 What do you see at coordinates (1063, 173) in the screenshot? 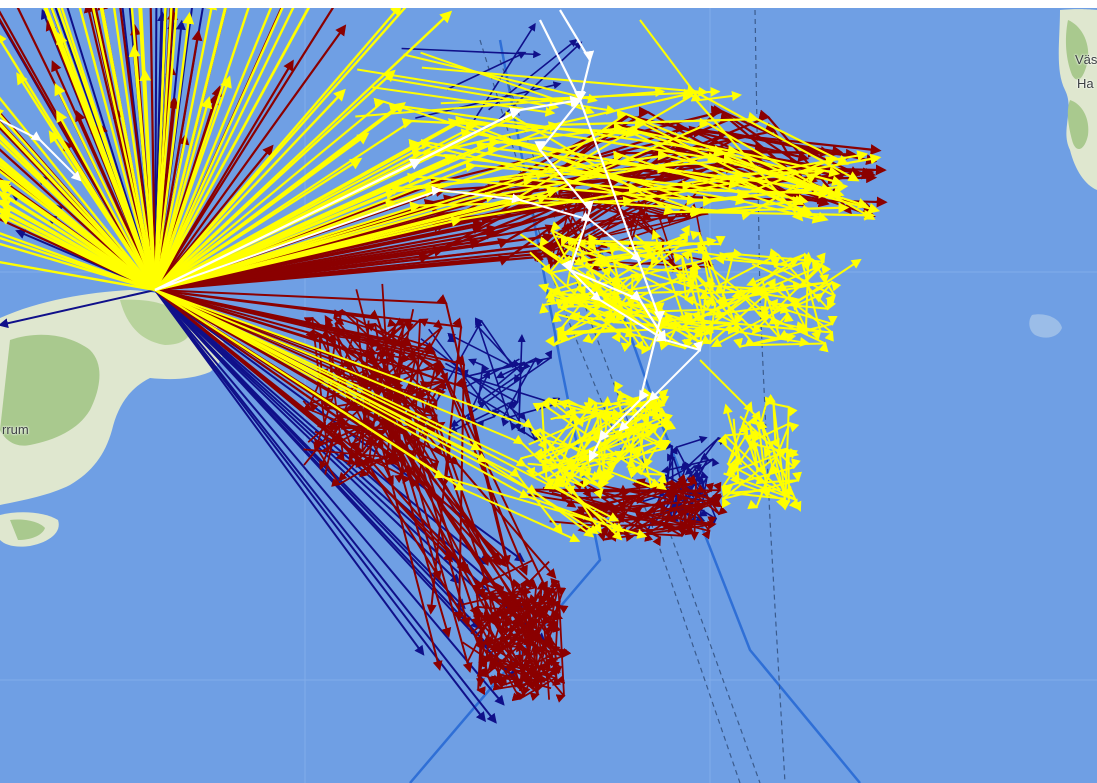
I see `land-islands-east` at bounding box center [1063, 173].